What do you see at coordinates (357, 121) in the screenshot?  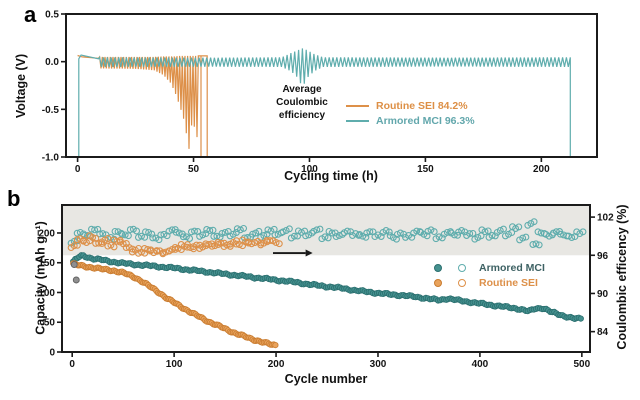 I see `armored-mci-line-swatch` at bounding box center [357, 121].